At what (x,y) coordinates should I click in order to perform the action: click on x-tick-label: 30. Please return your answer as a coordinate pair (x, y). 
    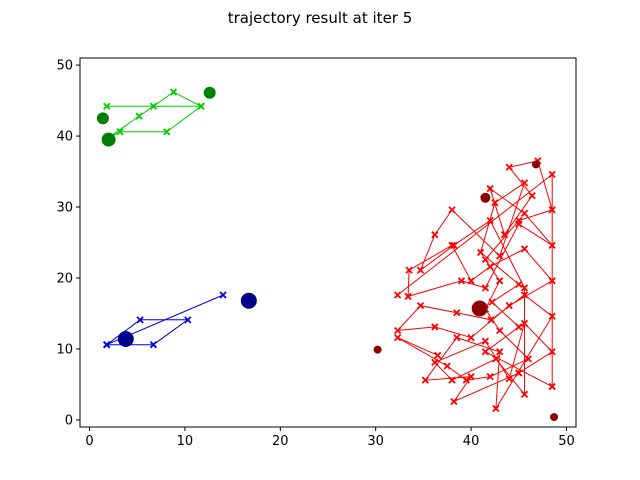
    Looking at the image, I should click on (375, 441).